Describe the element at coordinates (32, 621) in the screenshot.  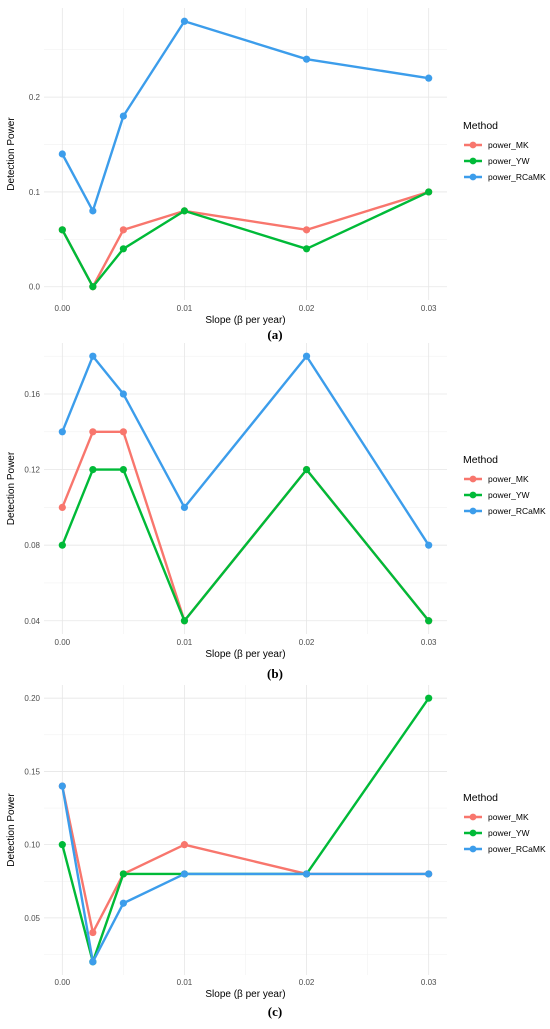
I see `y-tick-label: 0.04` at that location.